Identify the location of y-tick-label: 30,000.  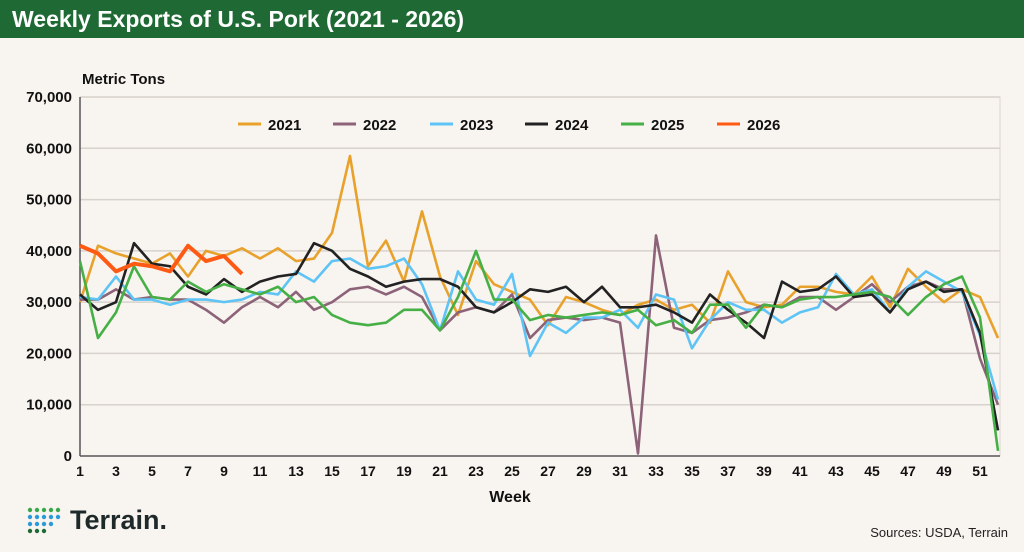
(49, 302).